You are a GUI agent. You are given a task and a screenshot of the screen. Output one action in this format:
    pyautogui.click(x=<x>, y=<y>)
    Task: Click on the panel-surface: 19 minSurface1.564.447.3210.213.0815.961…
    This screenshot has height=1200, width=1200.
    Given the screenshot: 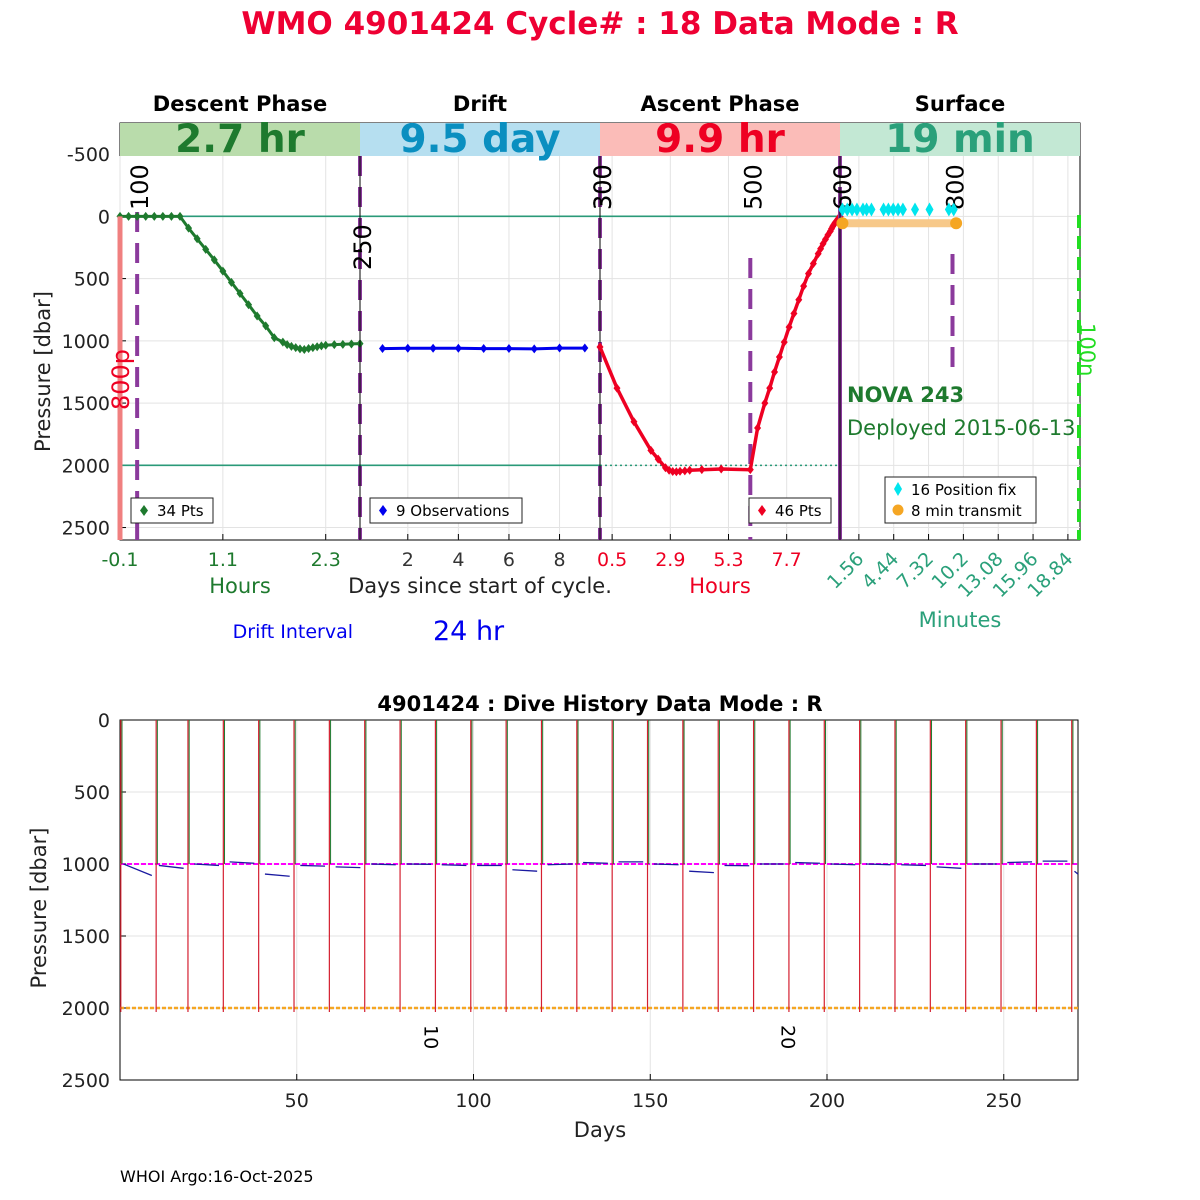 What is the action you would take?
    pyautogui.click(x=961, y=362)
    